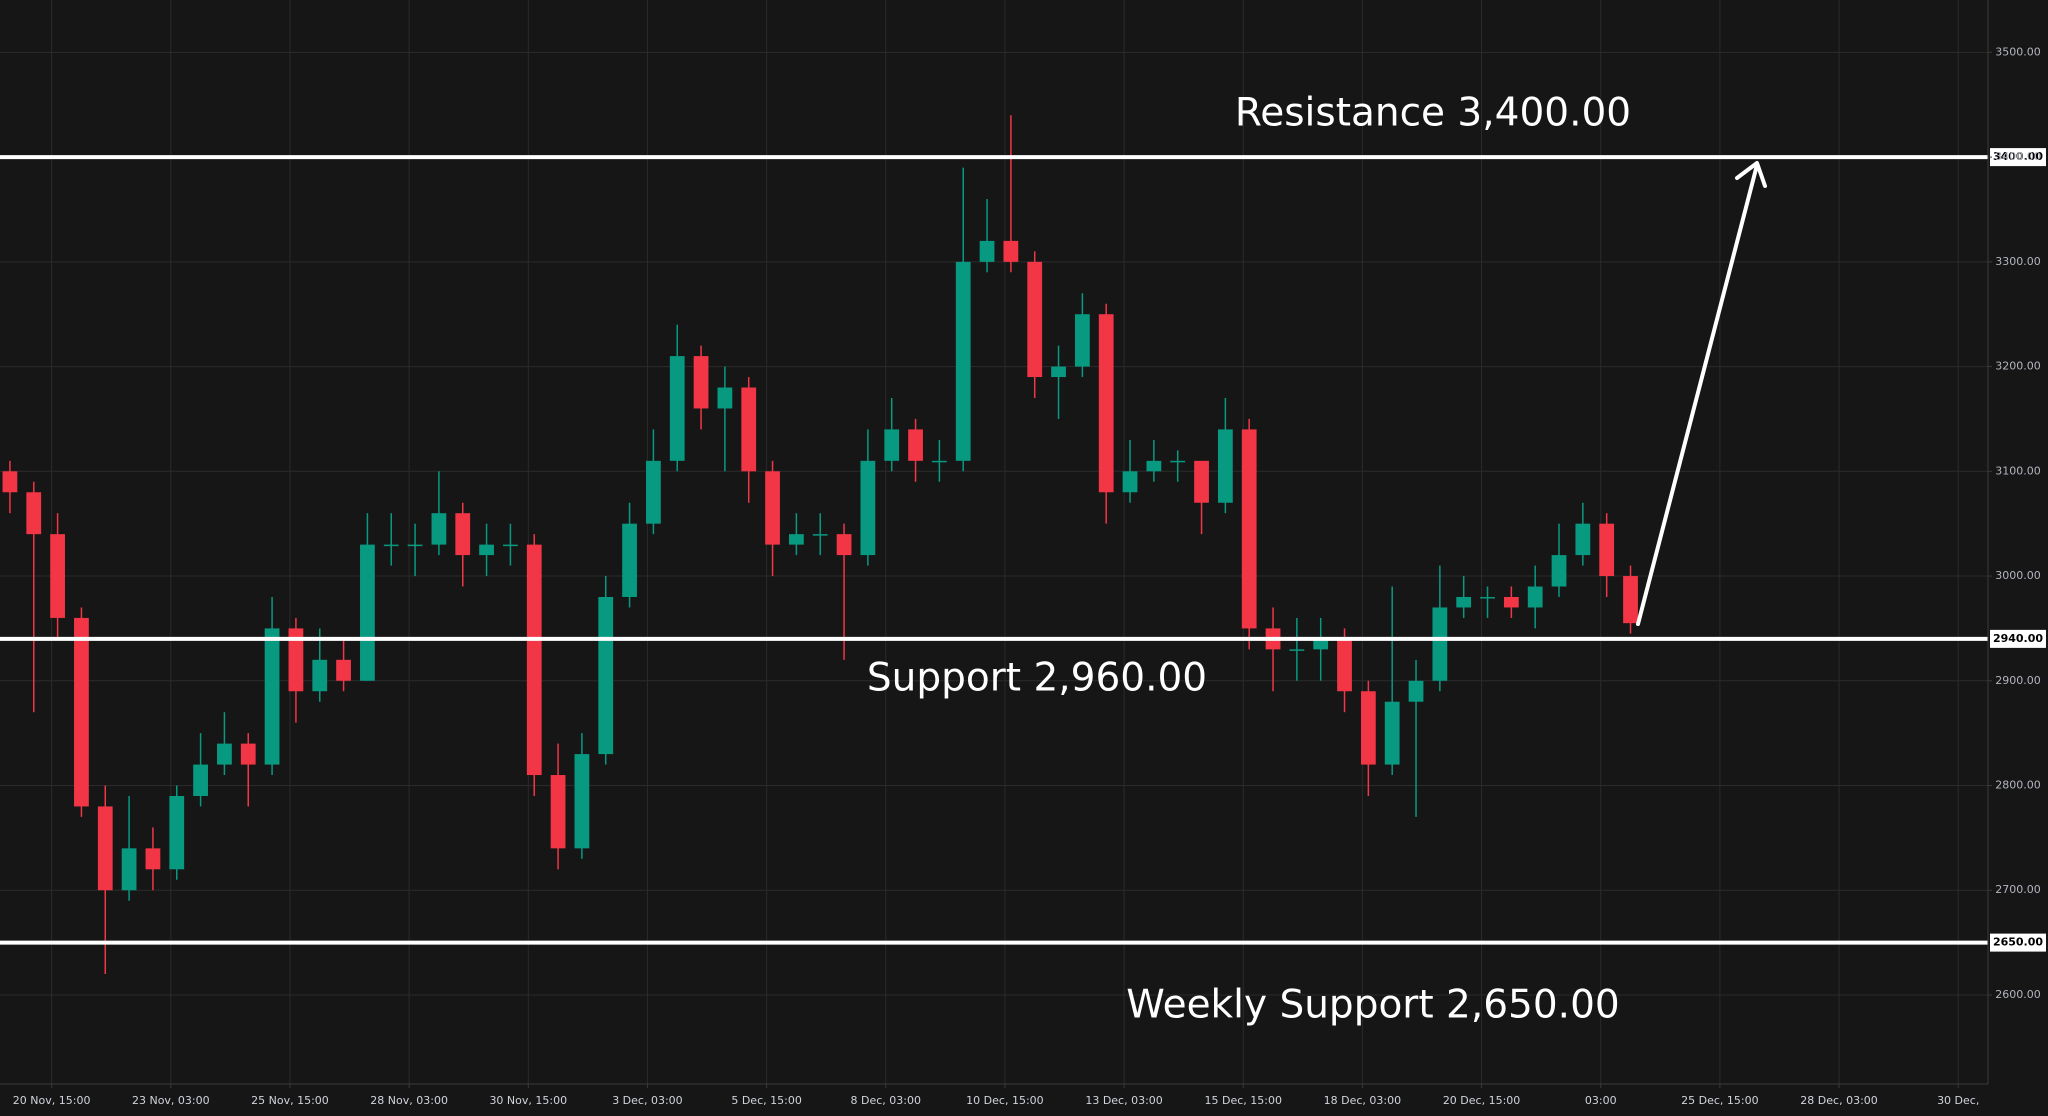 The image size is (2048, 1116). I want to click on y-tick-label: 3400.00, so click(2018, 156).